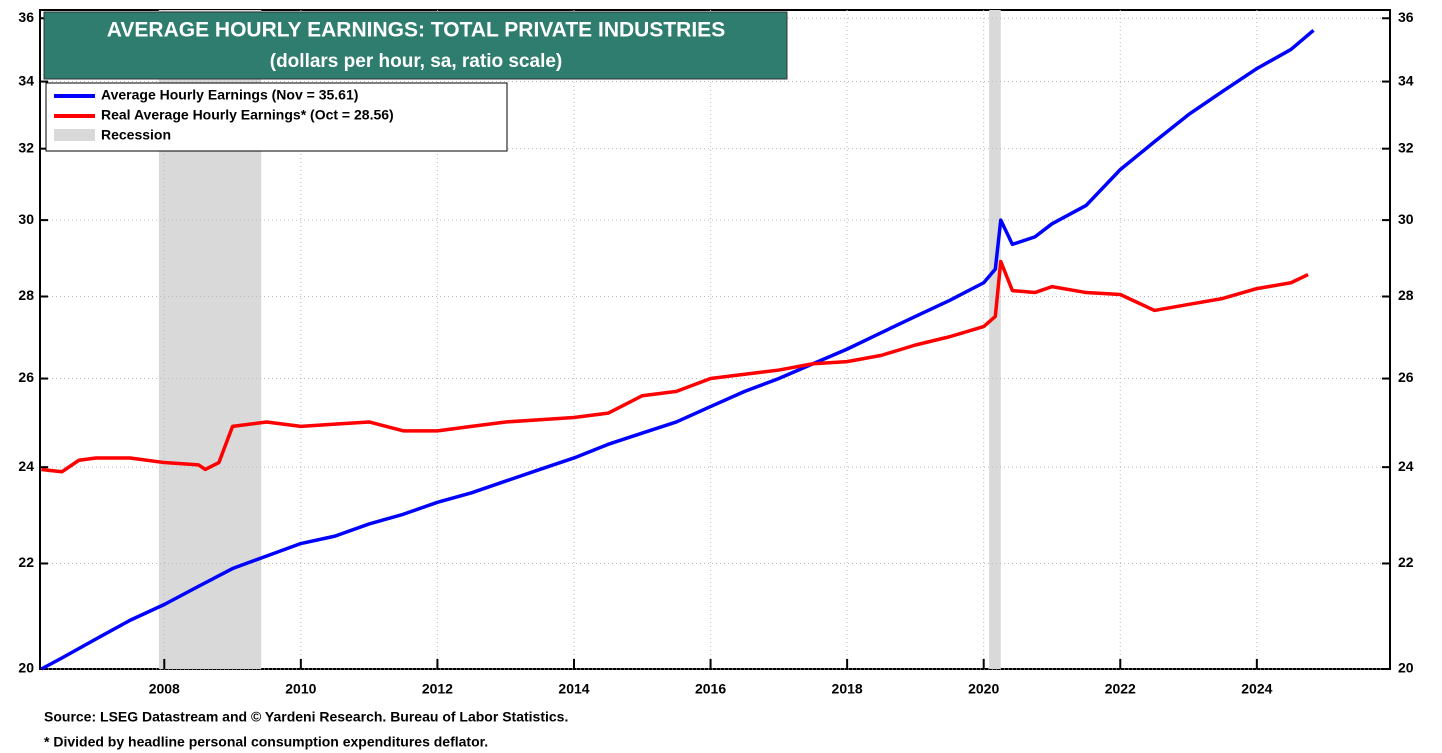 Image resolution: width=1442 pixels, height=753 pixels. Describe the element at coordinates (1406, 17) in the screenshot. I see `y2-tick-label: 36` at that location.